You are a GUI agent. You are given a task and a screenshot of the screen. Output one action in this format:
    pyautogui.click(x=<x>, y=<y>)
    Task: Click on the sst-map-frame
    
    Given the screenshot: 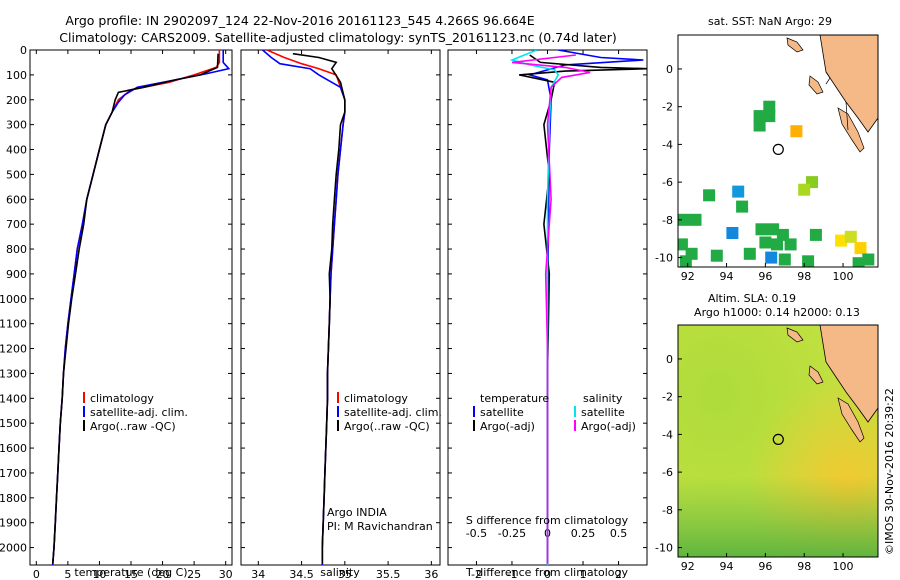 What is the action you would take?
    pyautogui.click(x=778, y=151)
    